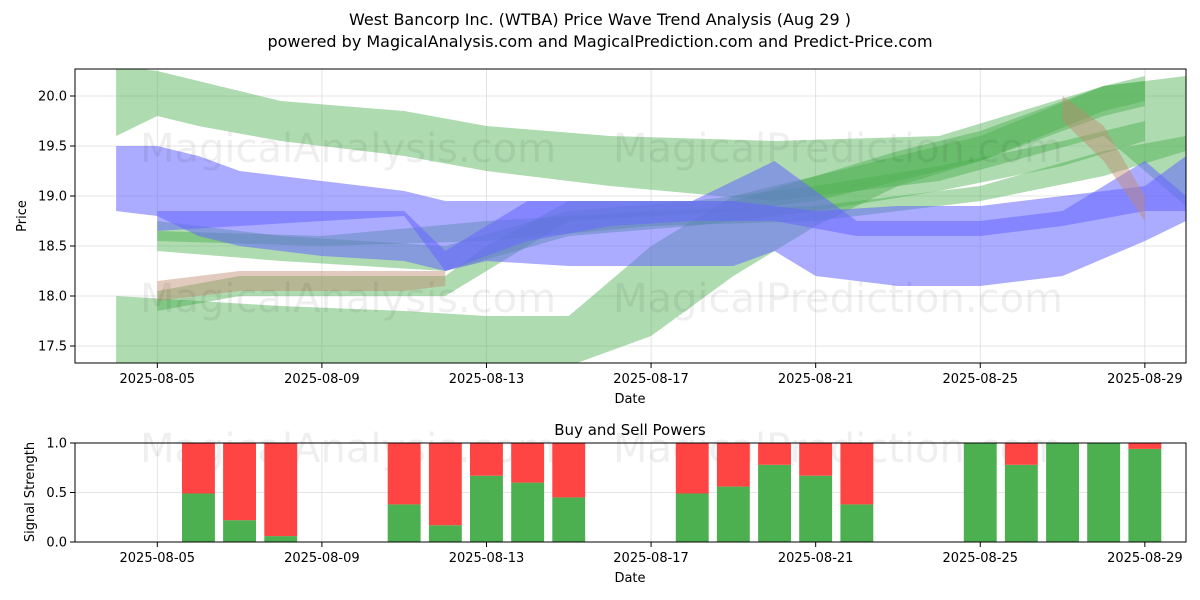 The image size is (1200, 600). Describe the element at coordinates (322, 558) in the screenshot. I see `signal-x-tick-label: 2025-08-09` at that location.